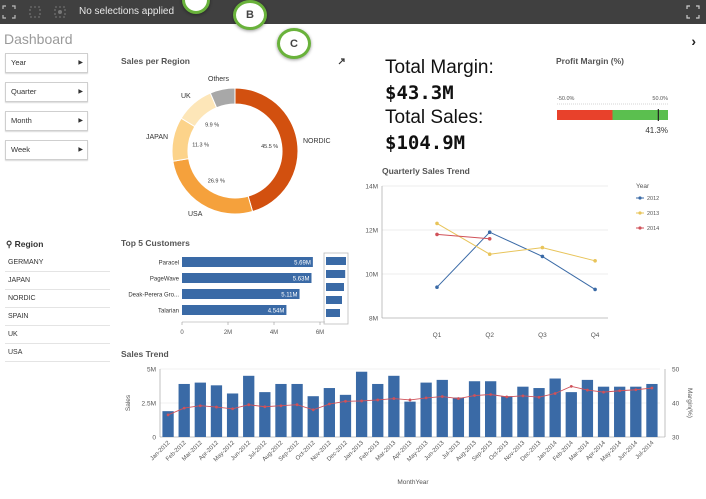  I want to click on selections-status: No selections applied, so click(127, 11).